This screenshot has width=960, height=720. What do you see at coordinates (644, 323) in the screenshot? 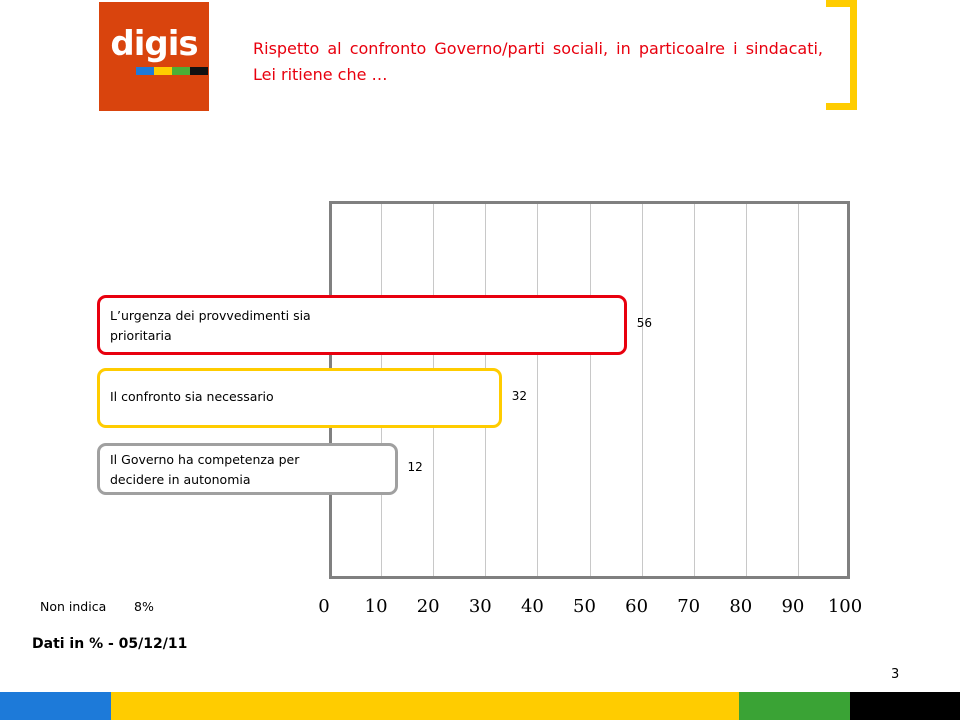
I see `bar-value-label: 56` at bounding box center [644, 323].